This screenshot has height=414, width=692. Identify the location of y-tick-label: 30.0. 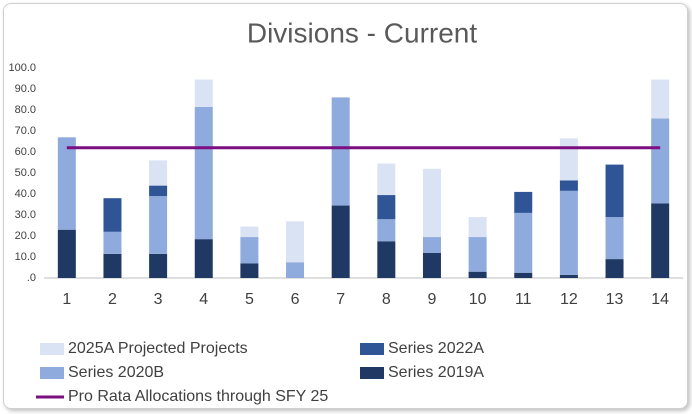
(25, 215).